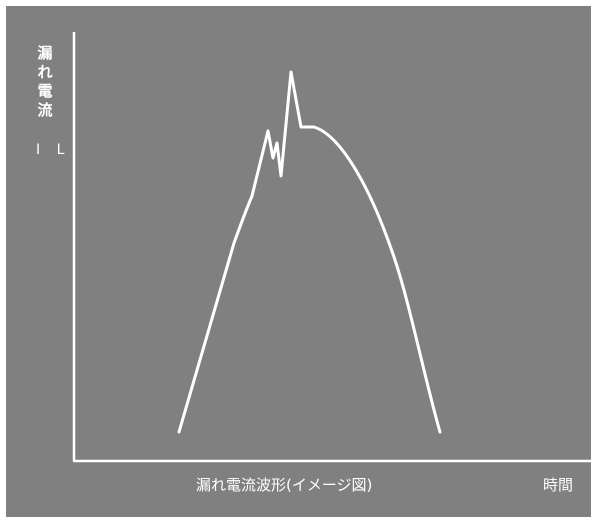 The width and height of the screenshot is (597, 523). Describe the element at coordinates (284, 485) in the screenshot. I see `diagram-caption: 漏れ電流波形(イメージ図)` at that location.